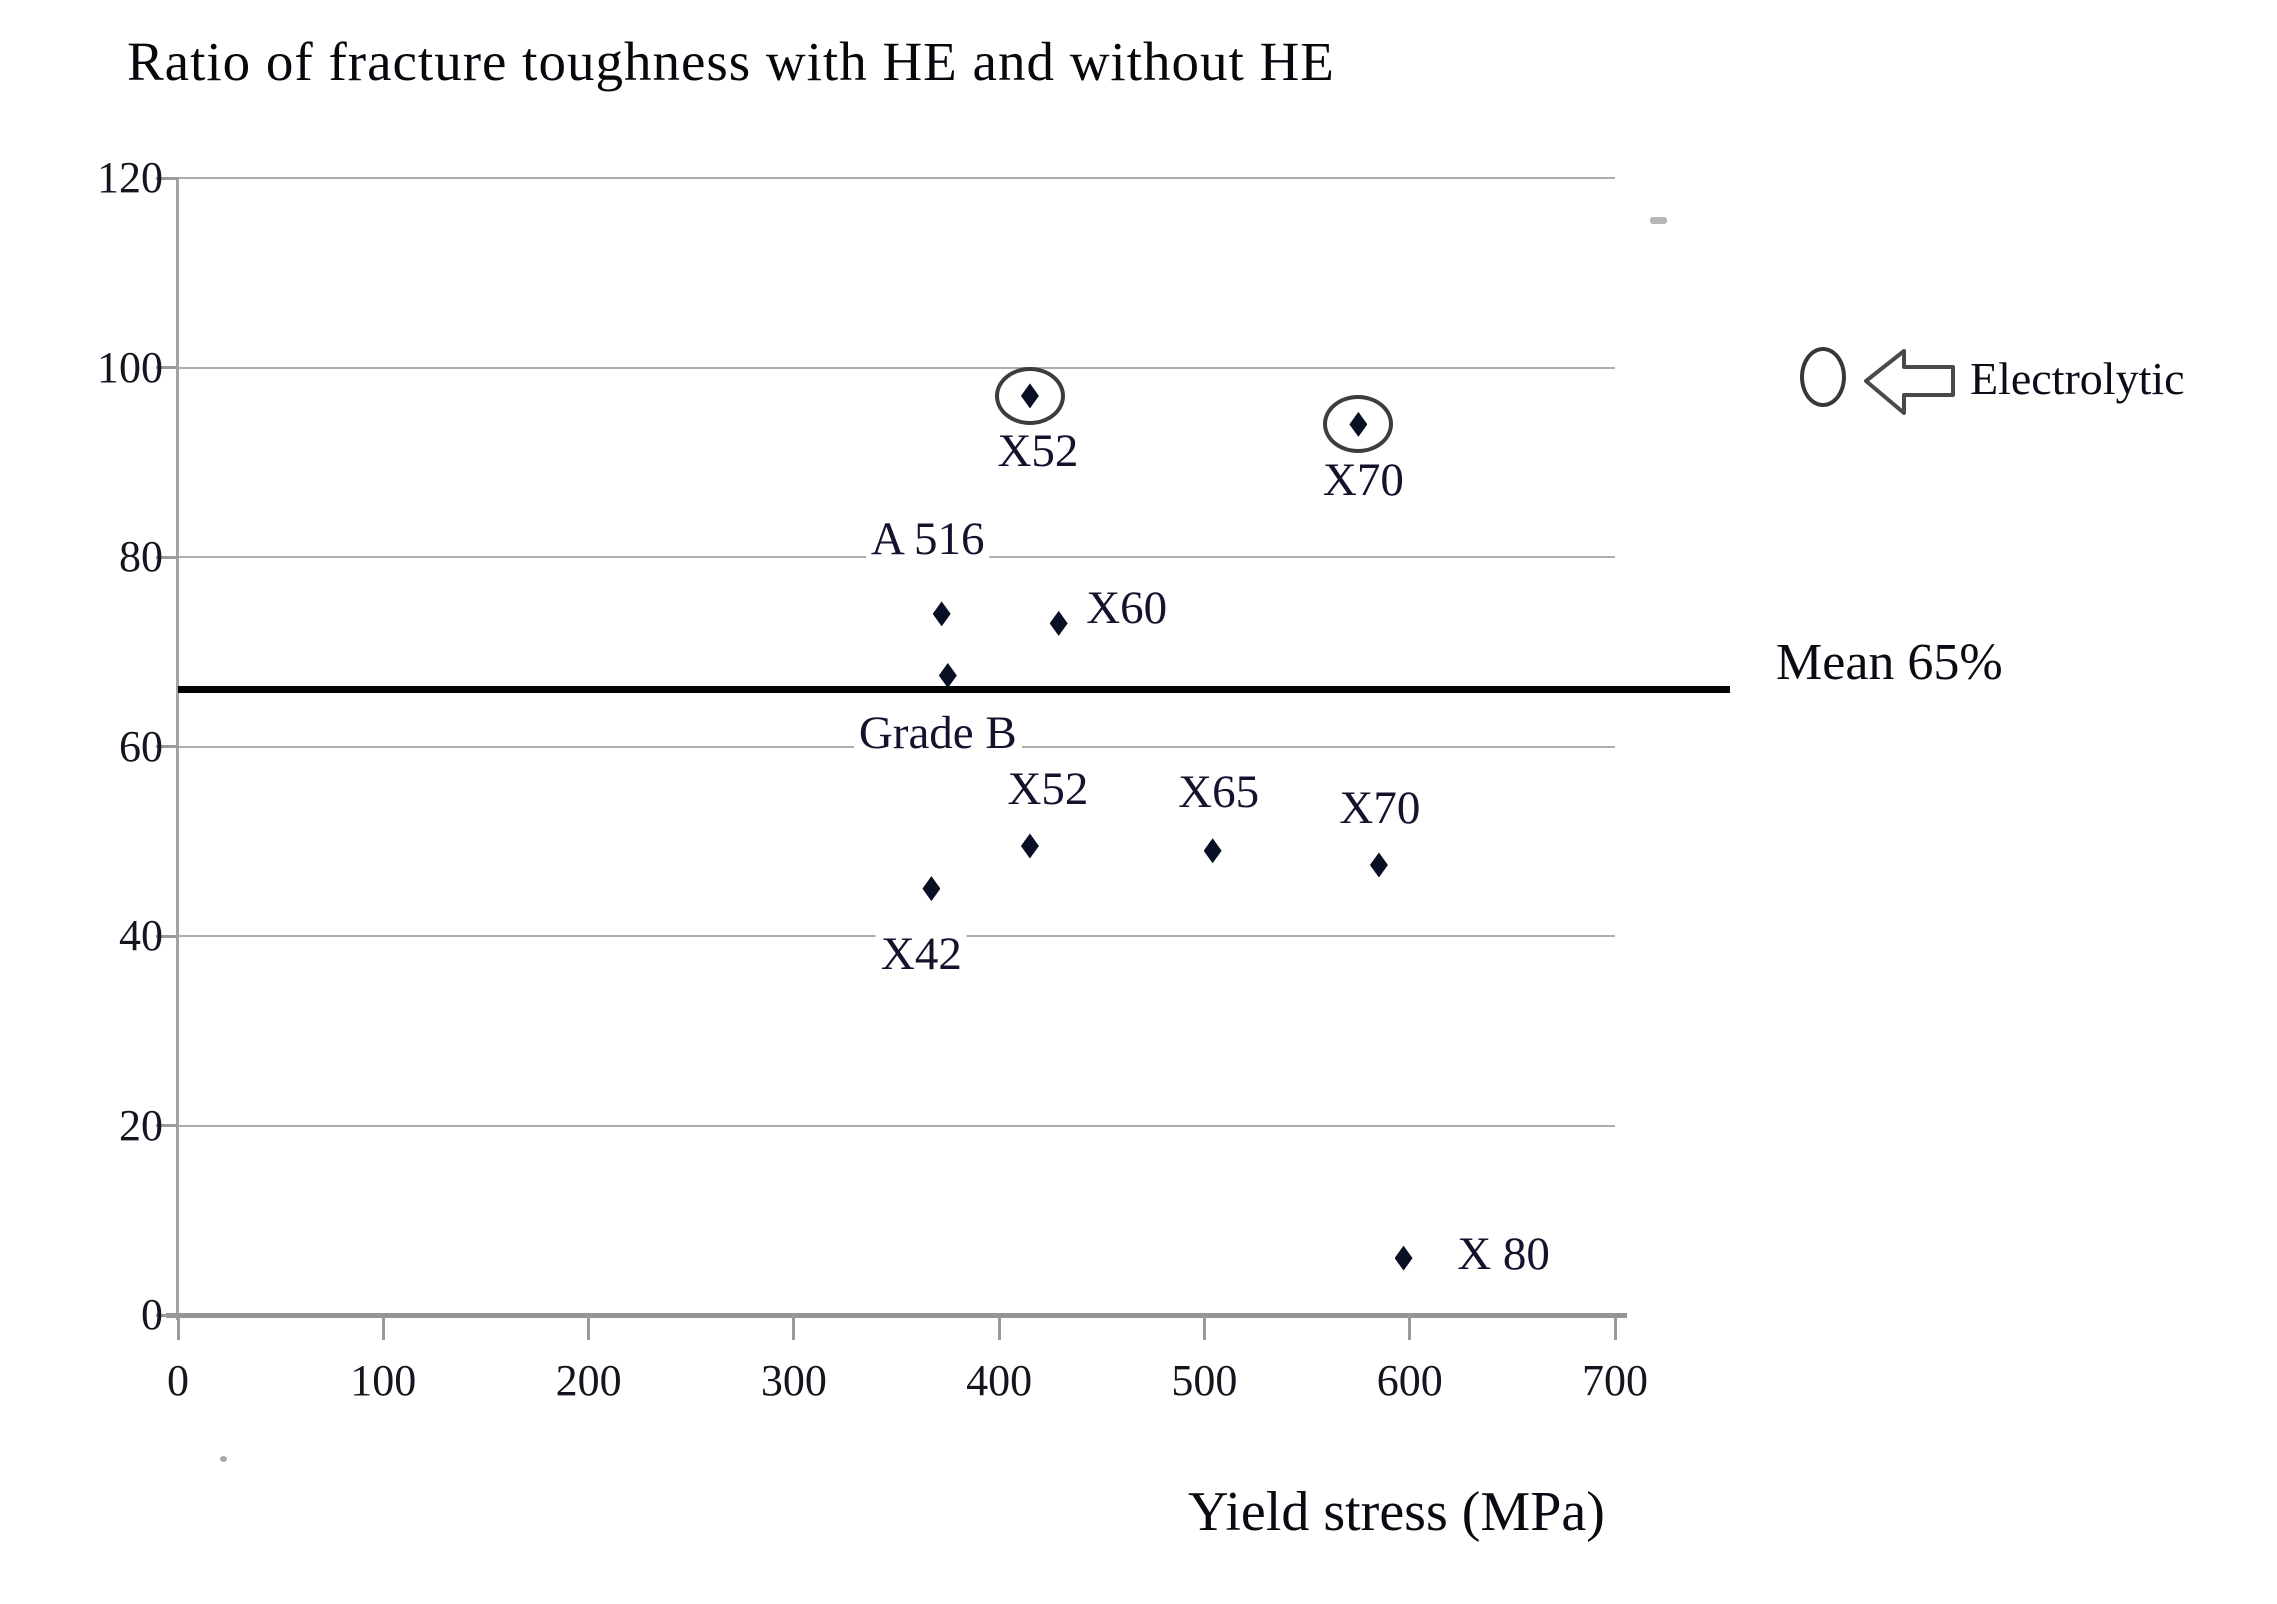 Image resolution: width=2277 pixels, height=1604 pixels. What do you see at coordinates (1615, 1380) in the screenshot?
I see `x-tick-label: 700` at bounding box center [1615, 1380].